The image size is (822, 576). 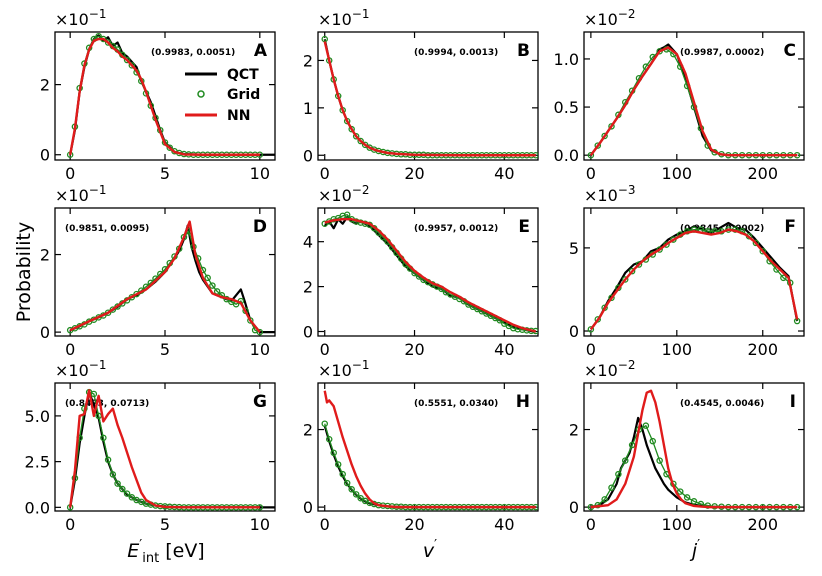 What do you see at coordinates (762, 524) in the screenshot?
I see `x-tick-label-i-2: 200` at bounding box center [762, 524].